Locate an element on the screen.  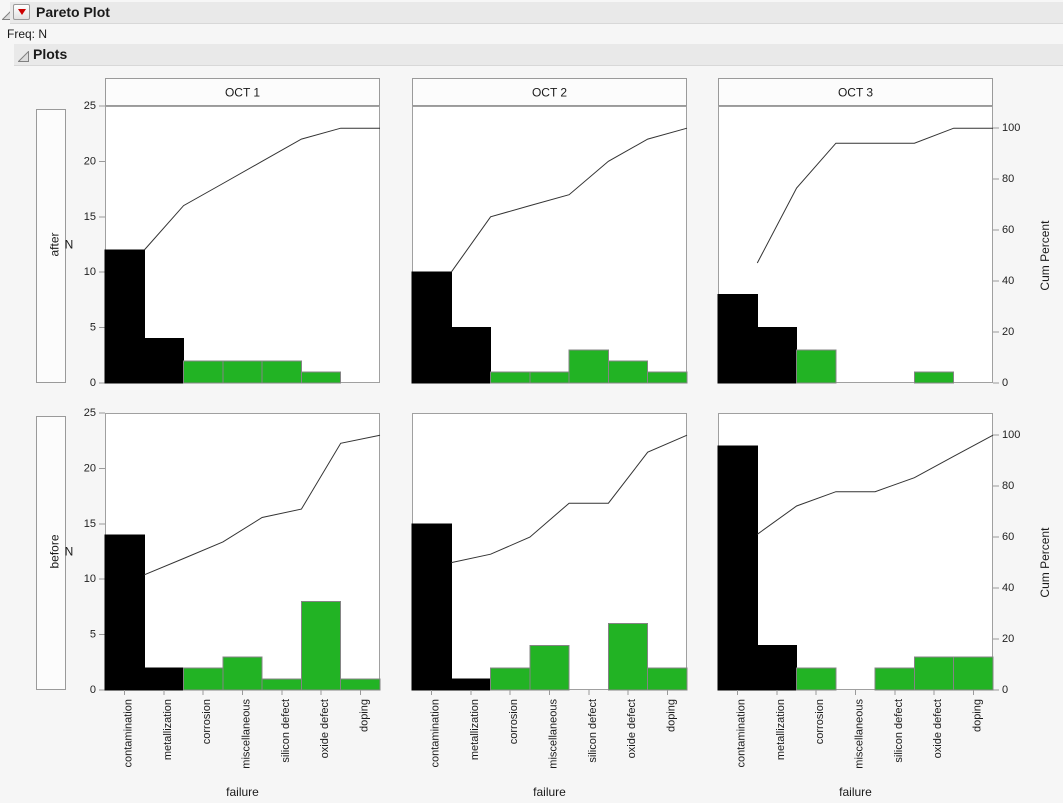
plots-disclosure-icon is located at coordinates (23, 55).